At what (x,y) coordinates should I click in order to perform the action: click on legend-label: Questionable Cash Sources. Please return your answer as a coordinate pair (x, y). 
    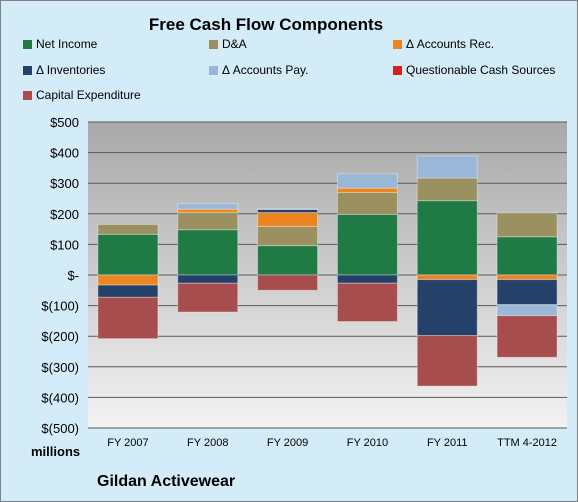
    Looking at the image, I should click on (481, 70).